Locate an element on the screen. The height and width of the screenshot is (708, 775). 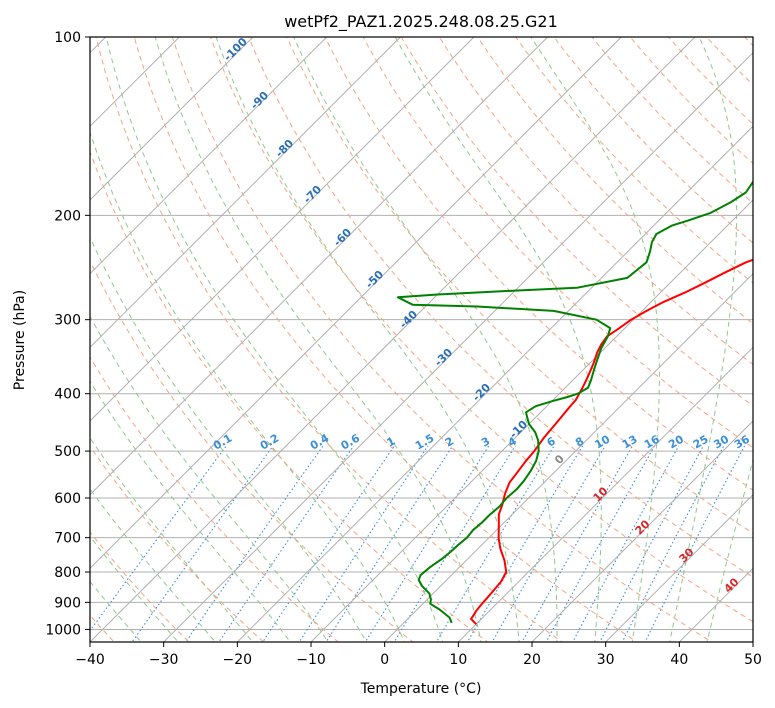
dry-adiabat--10 is located at coordinates (215, 499).